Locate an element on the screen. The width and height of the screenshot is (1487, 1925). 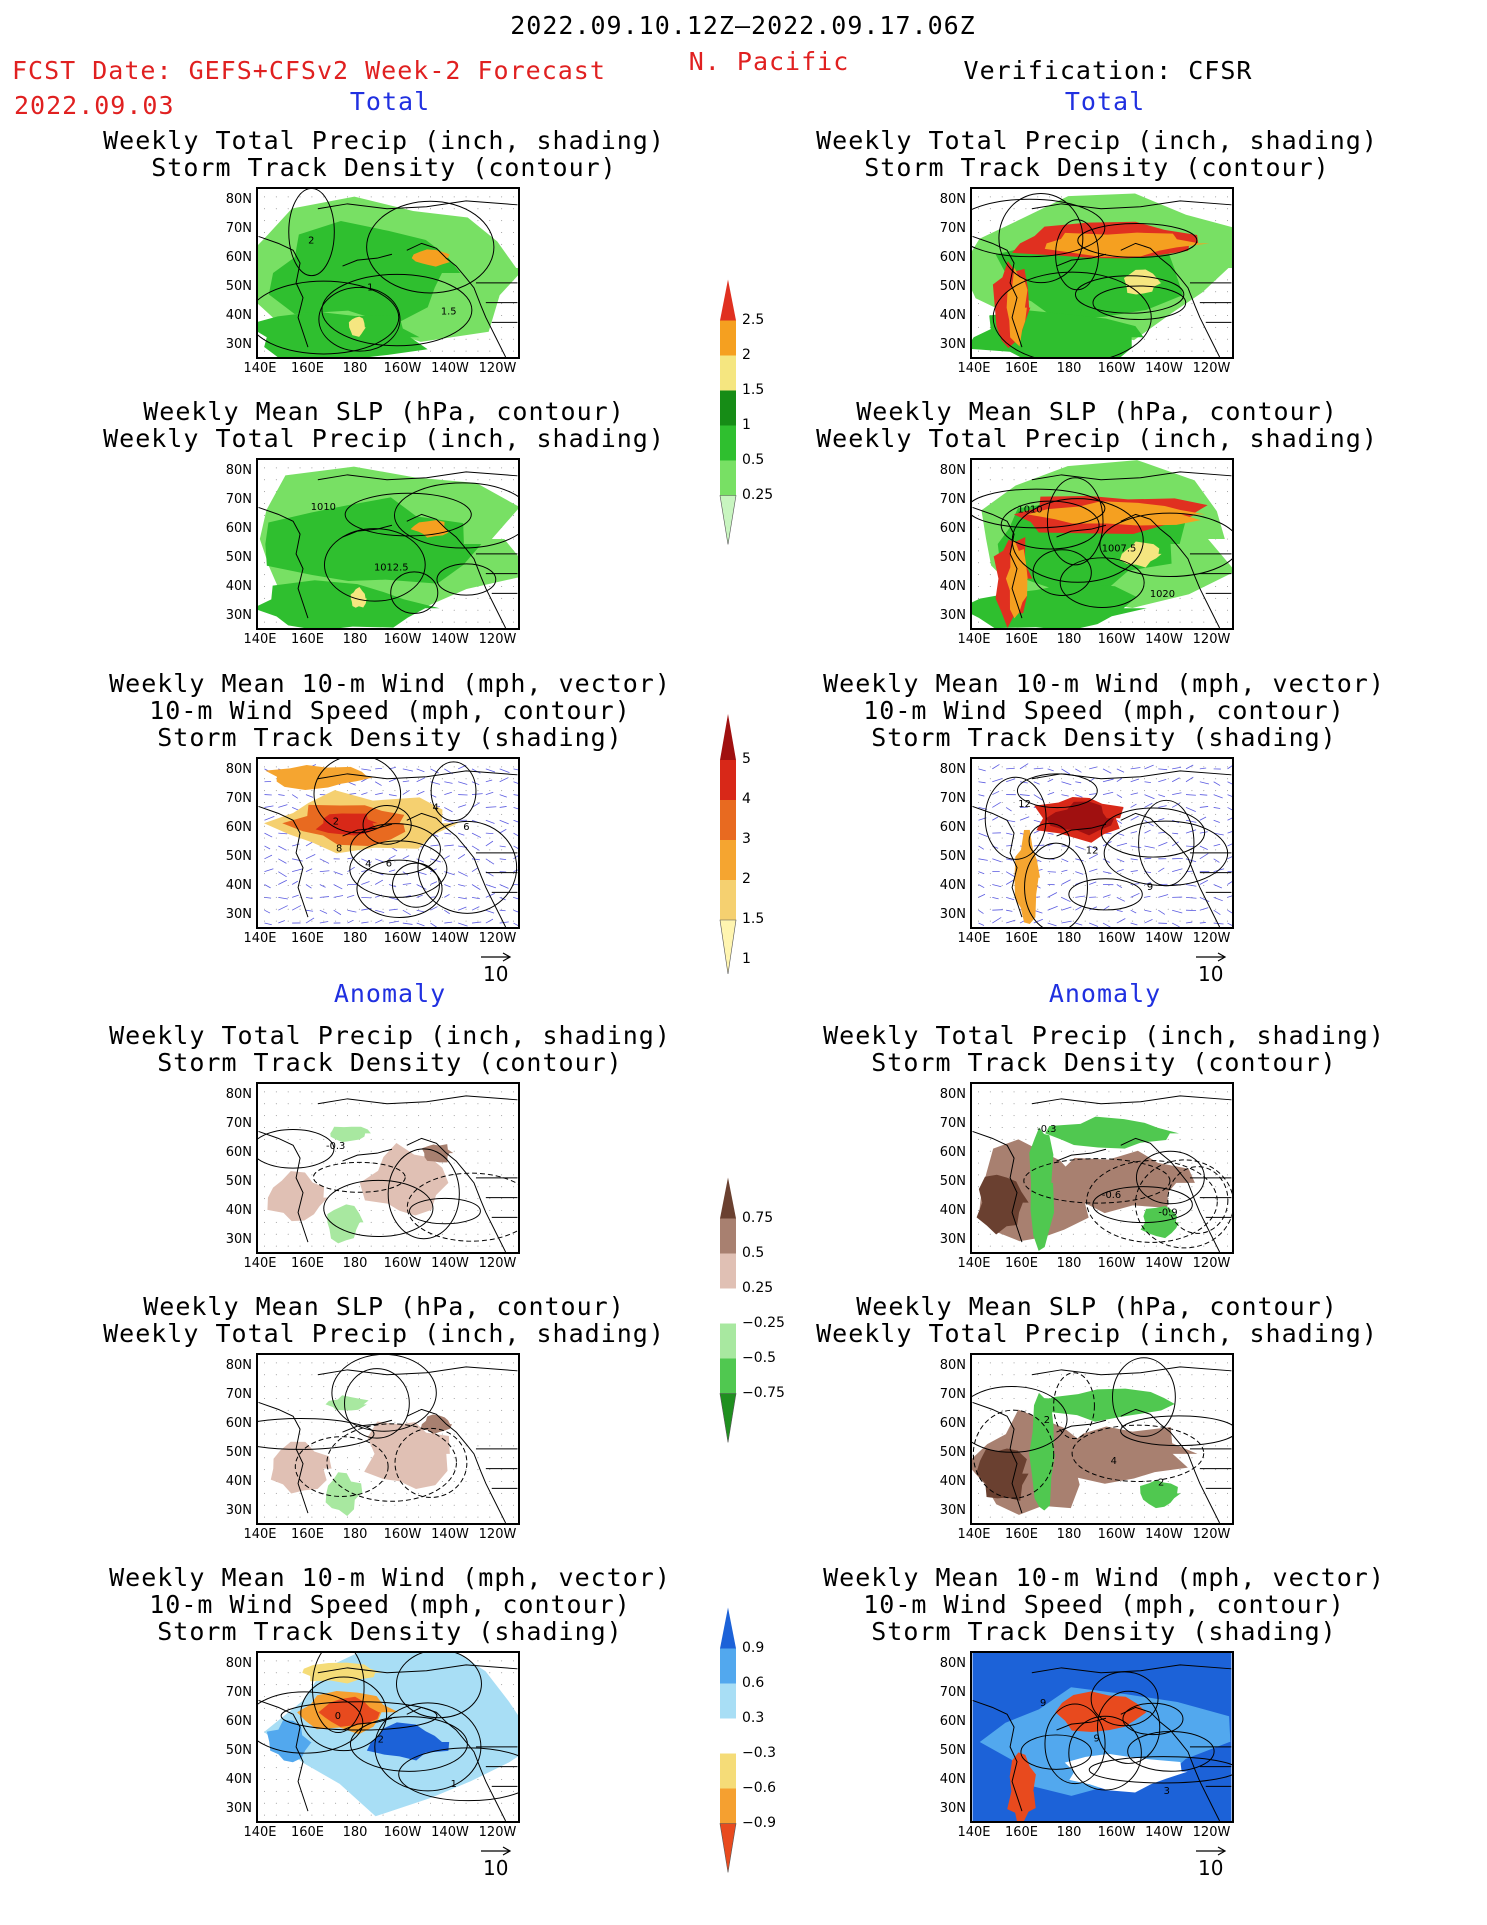
colorbar-tick-label: 2 is located at coordinates (746, 354).